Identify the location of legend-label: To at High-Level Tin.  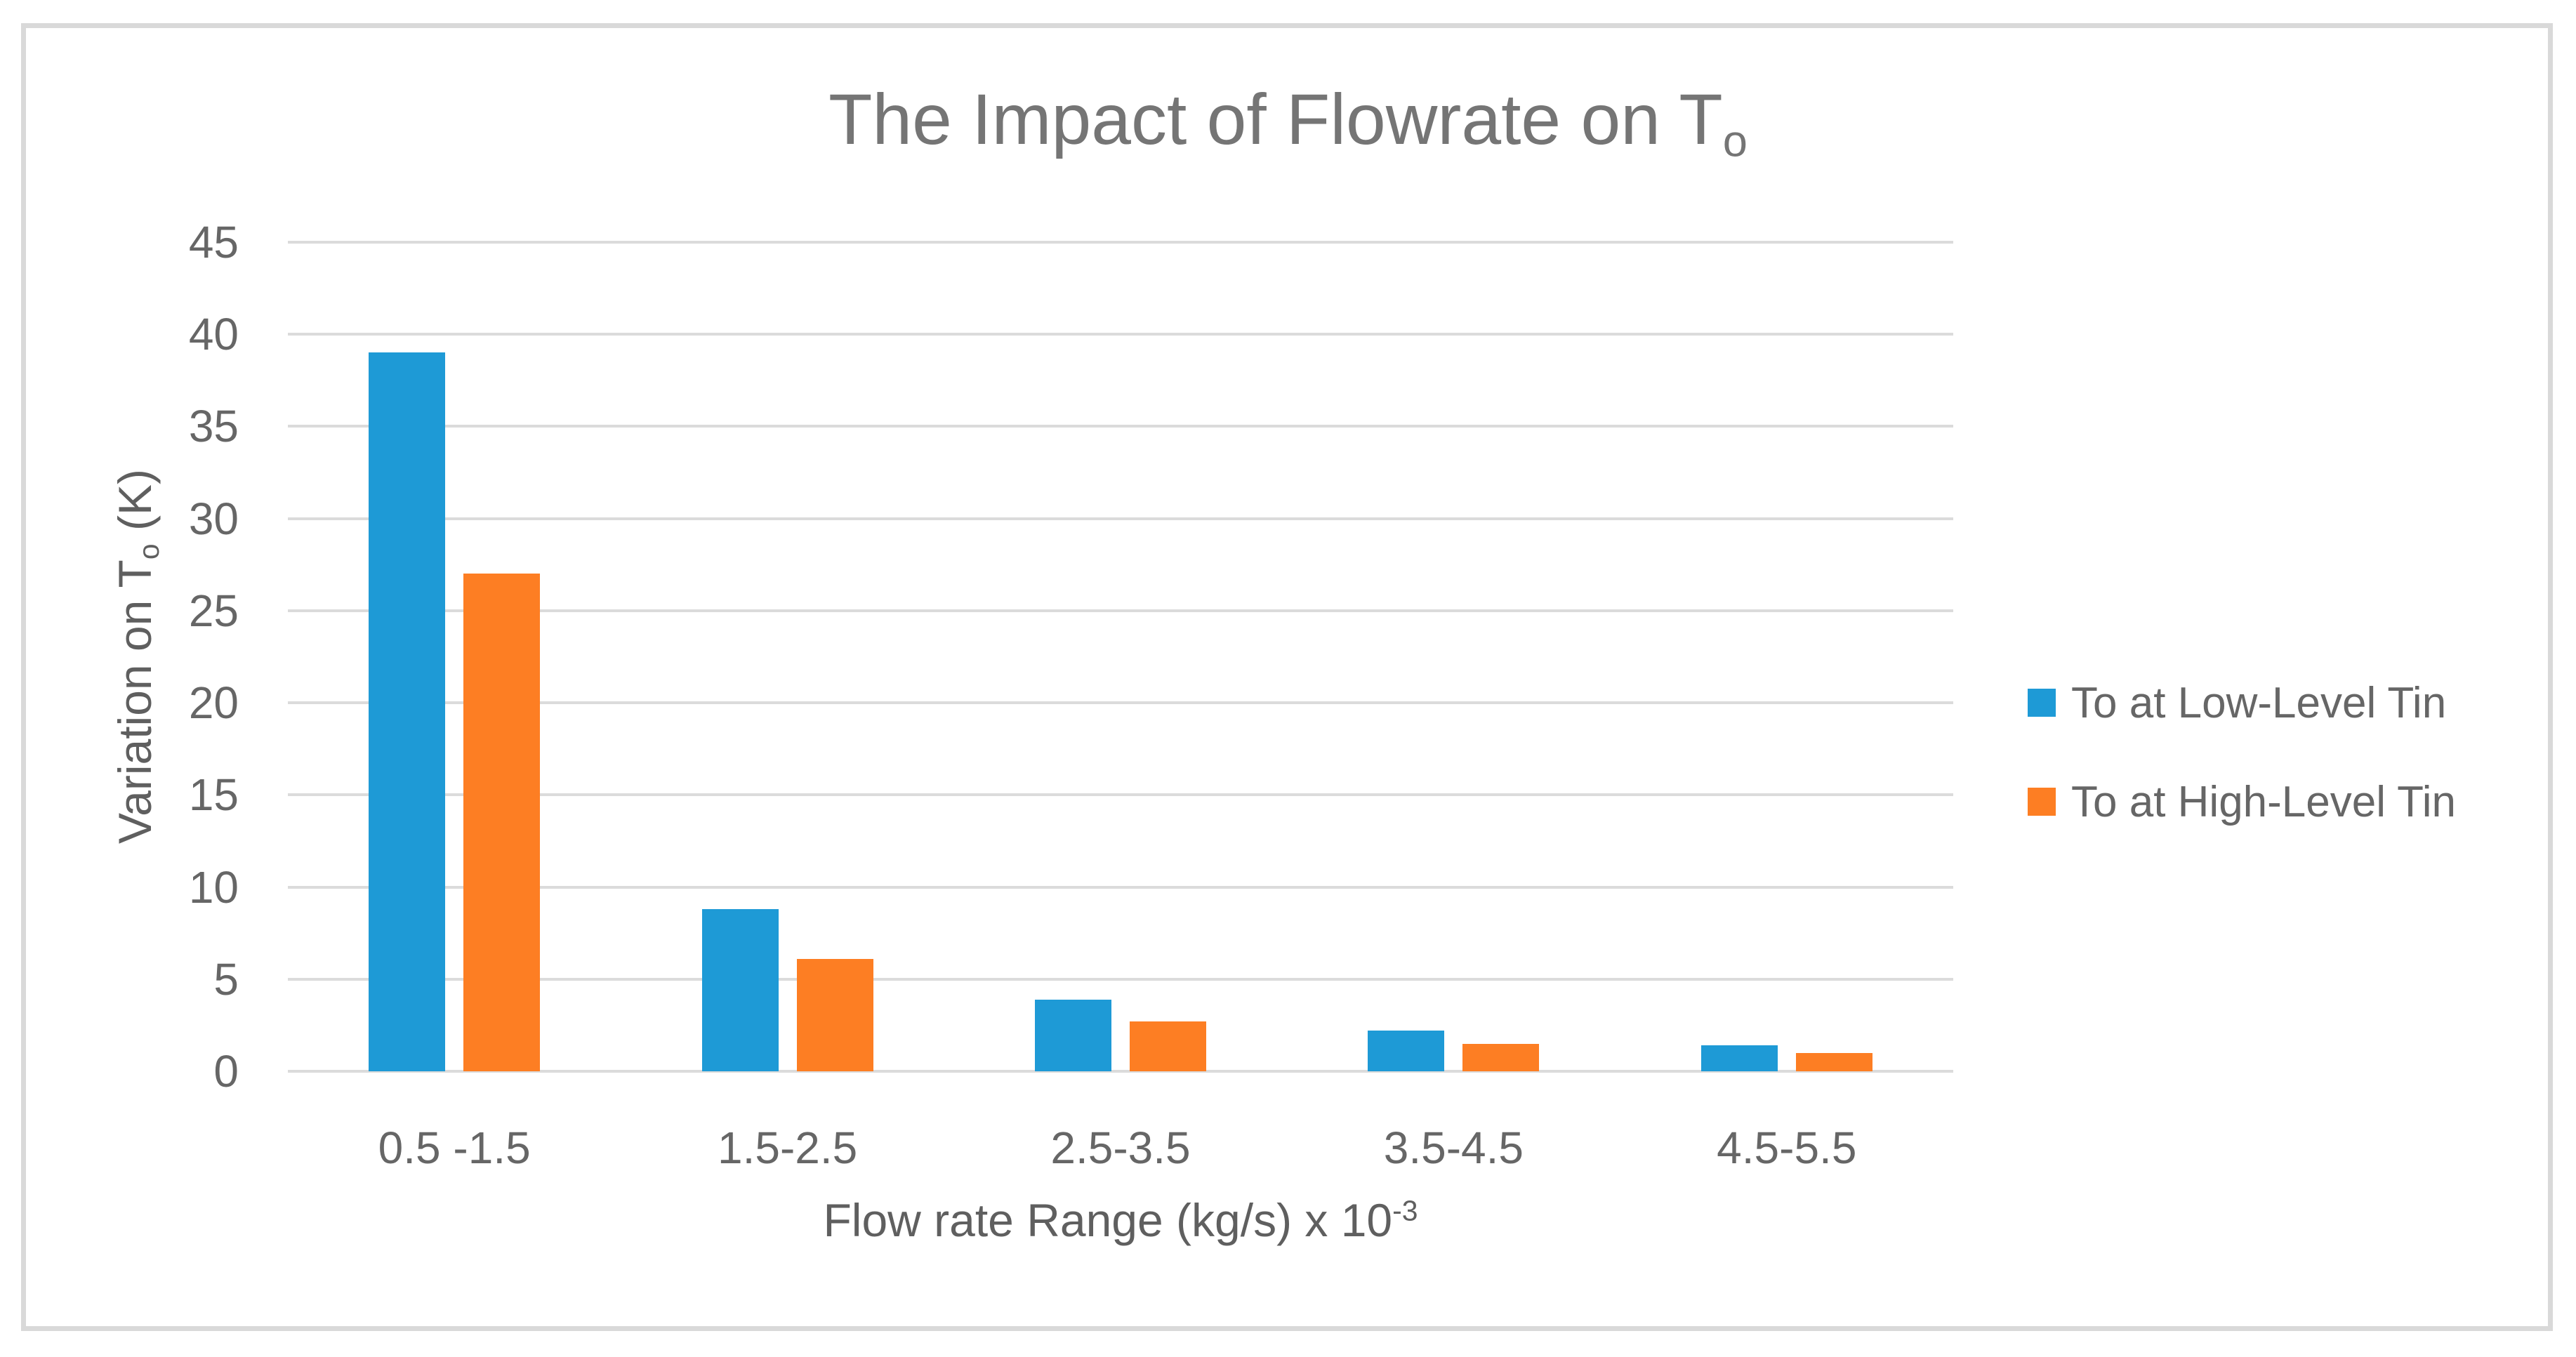
(2263, 801).